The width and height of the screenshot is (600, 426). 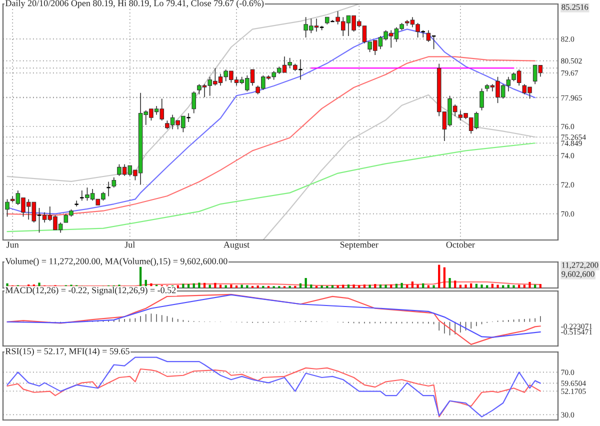 I want to click on text: 9,602,600, so click(x=578, y=274).